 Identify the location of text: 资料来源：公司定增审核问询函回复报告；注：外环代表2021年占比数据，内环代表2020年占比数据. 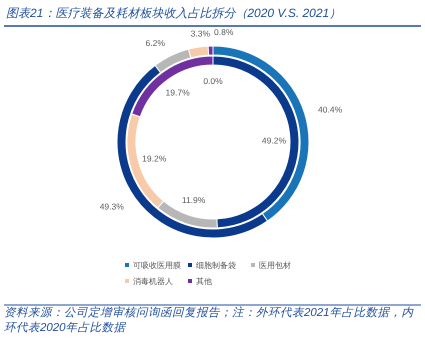
(209, 321).